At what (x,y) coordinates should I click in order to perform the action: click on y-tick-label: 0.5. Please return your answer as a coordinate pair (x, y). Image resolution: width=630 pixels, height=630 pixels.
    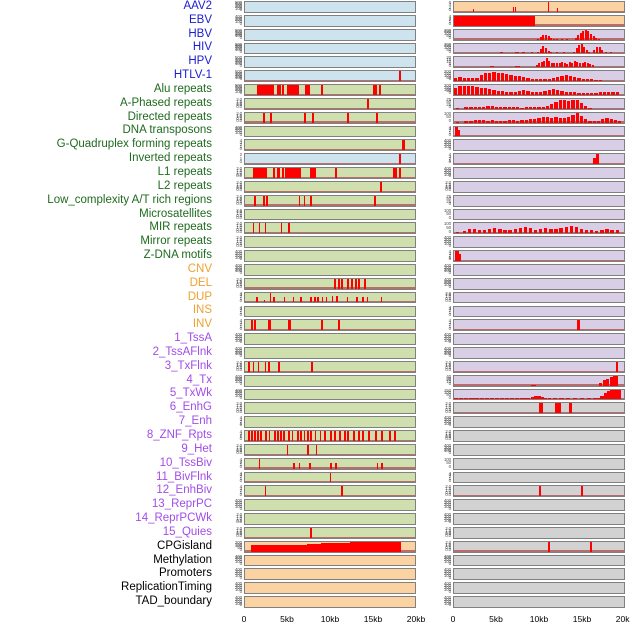
    Looking at the image, I should click on (239, 534).